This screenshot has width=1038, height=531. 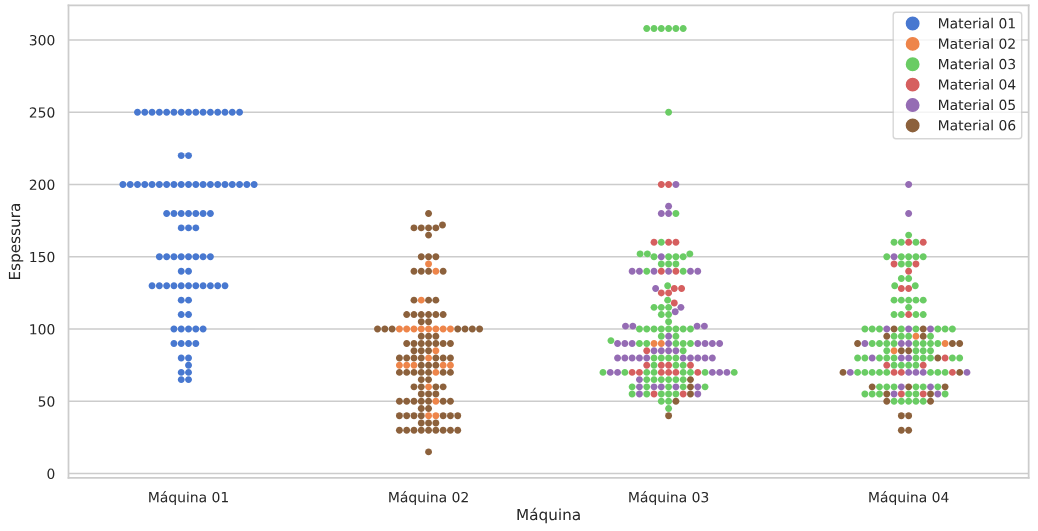 I want to click on legend-label: Material 06, so click(x=977, y=125).